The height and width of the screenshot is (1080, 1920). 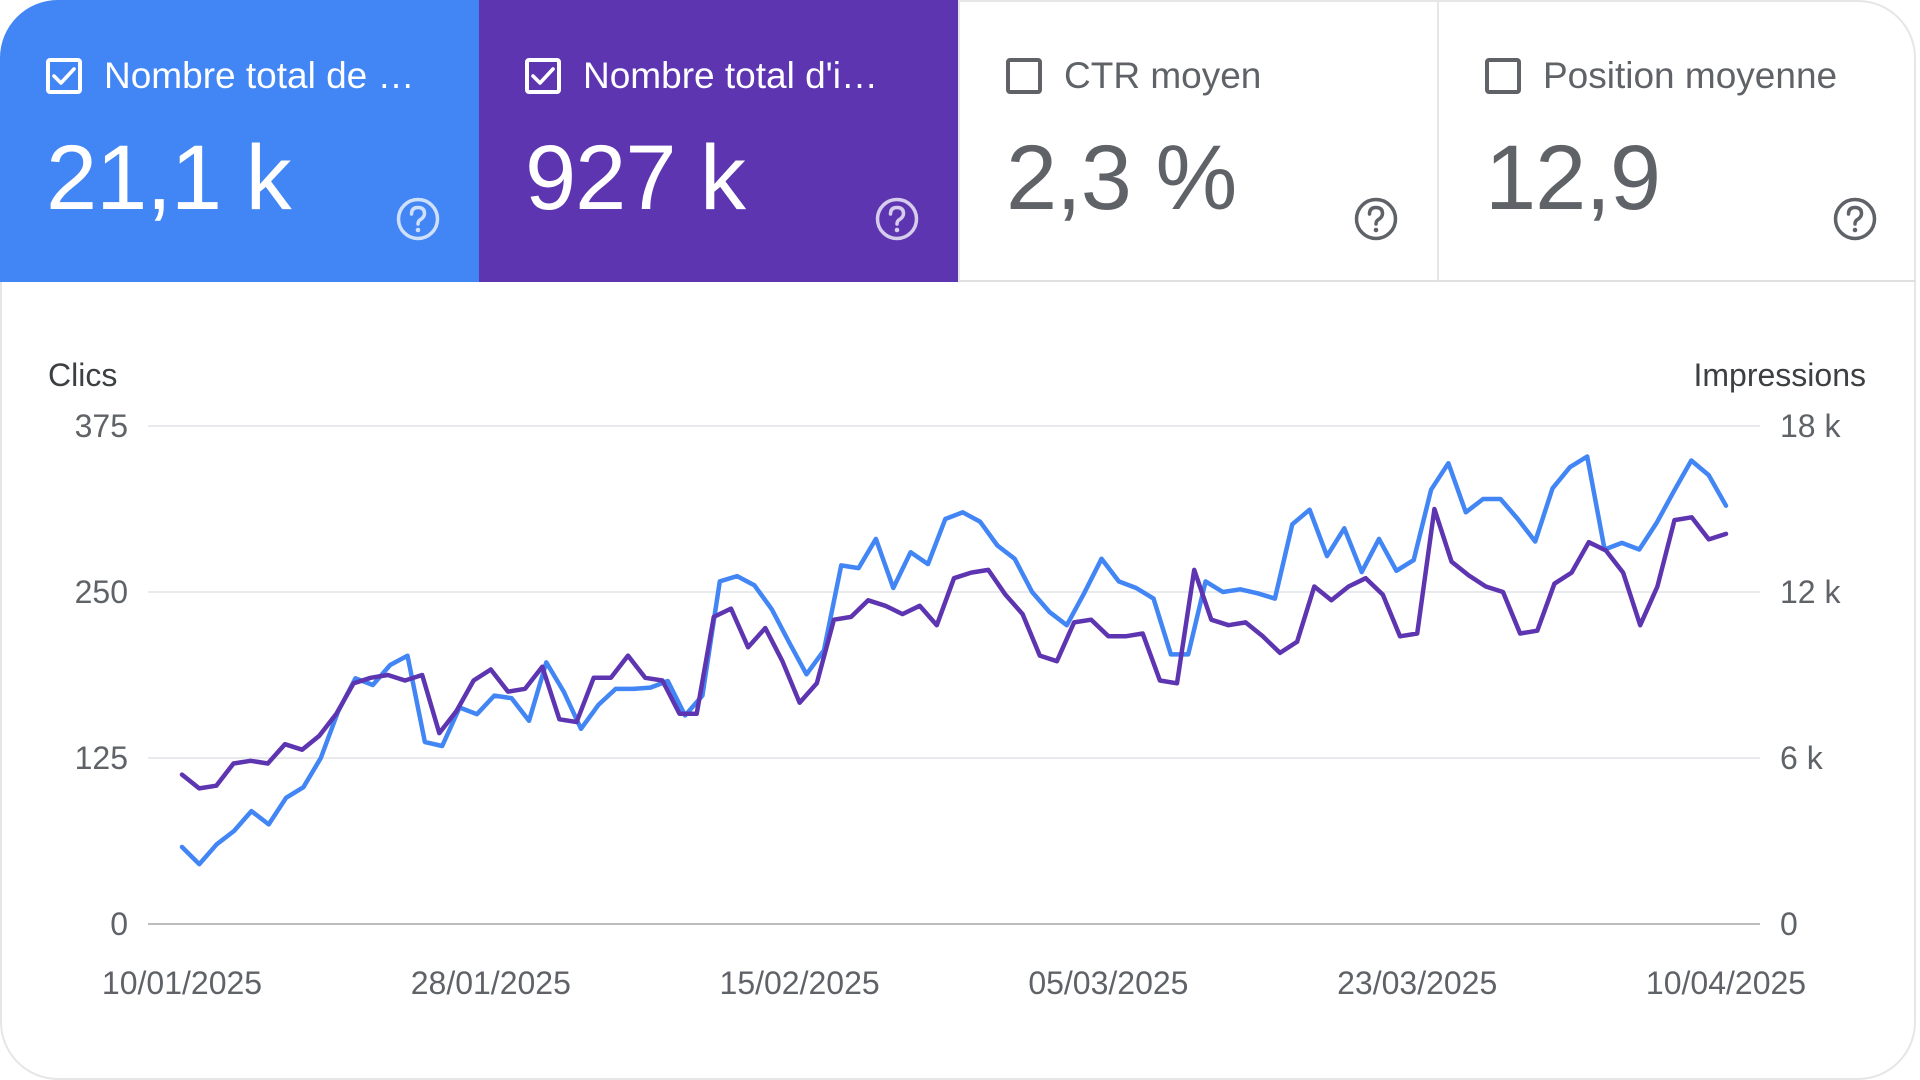 I want to click on x-tick-label: 10/04/2025, so click(x=1726, y=983).